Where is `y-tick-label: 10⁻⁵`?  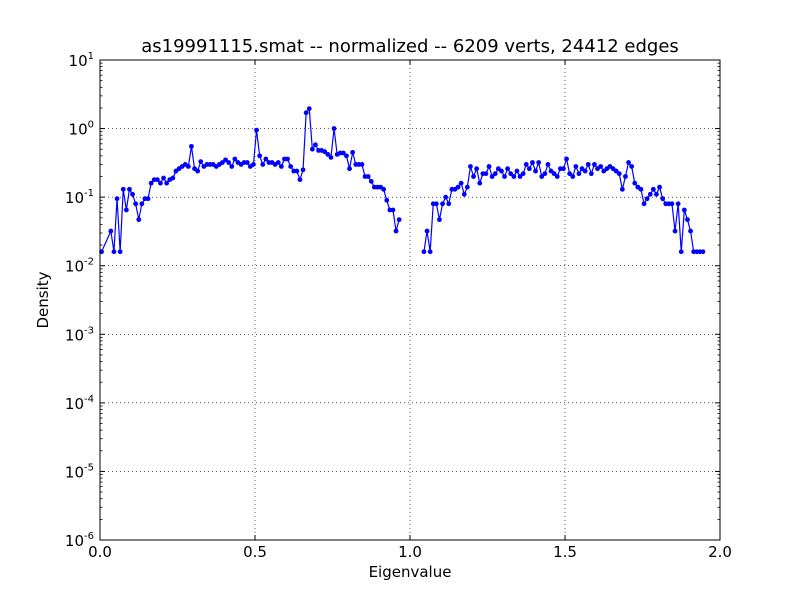 y-tick-label: 10⁻⁵ is located at coordinates (79, 471).